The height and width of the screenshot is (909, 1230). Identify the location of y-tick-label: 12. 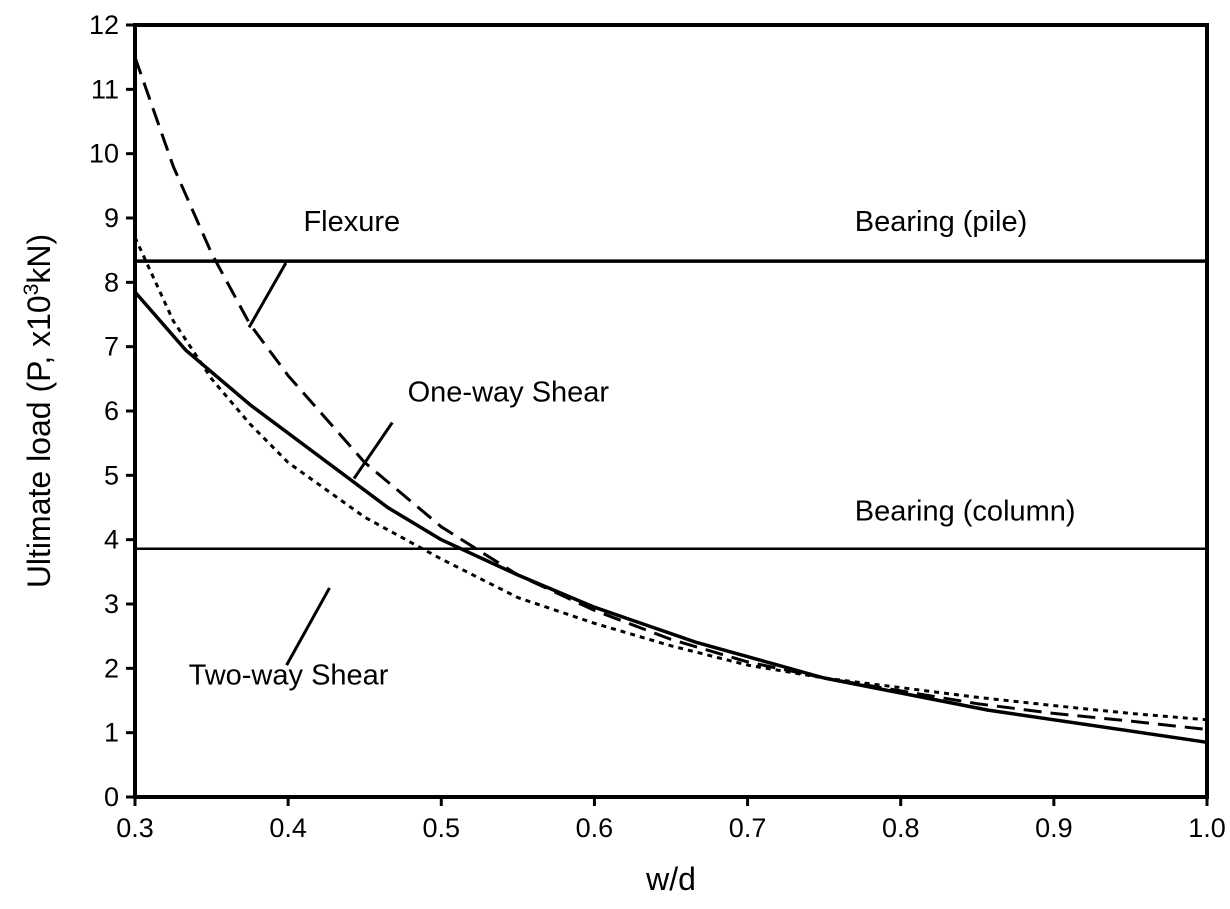
(104, 25).